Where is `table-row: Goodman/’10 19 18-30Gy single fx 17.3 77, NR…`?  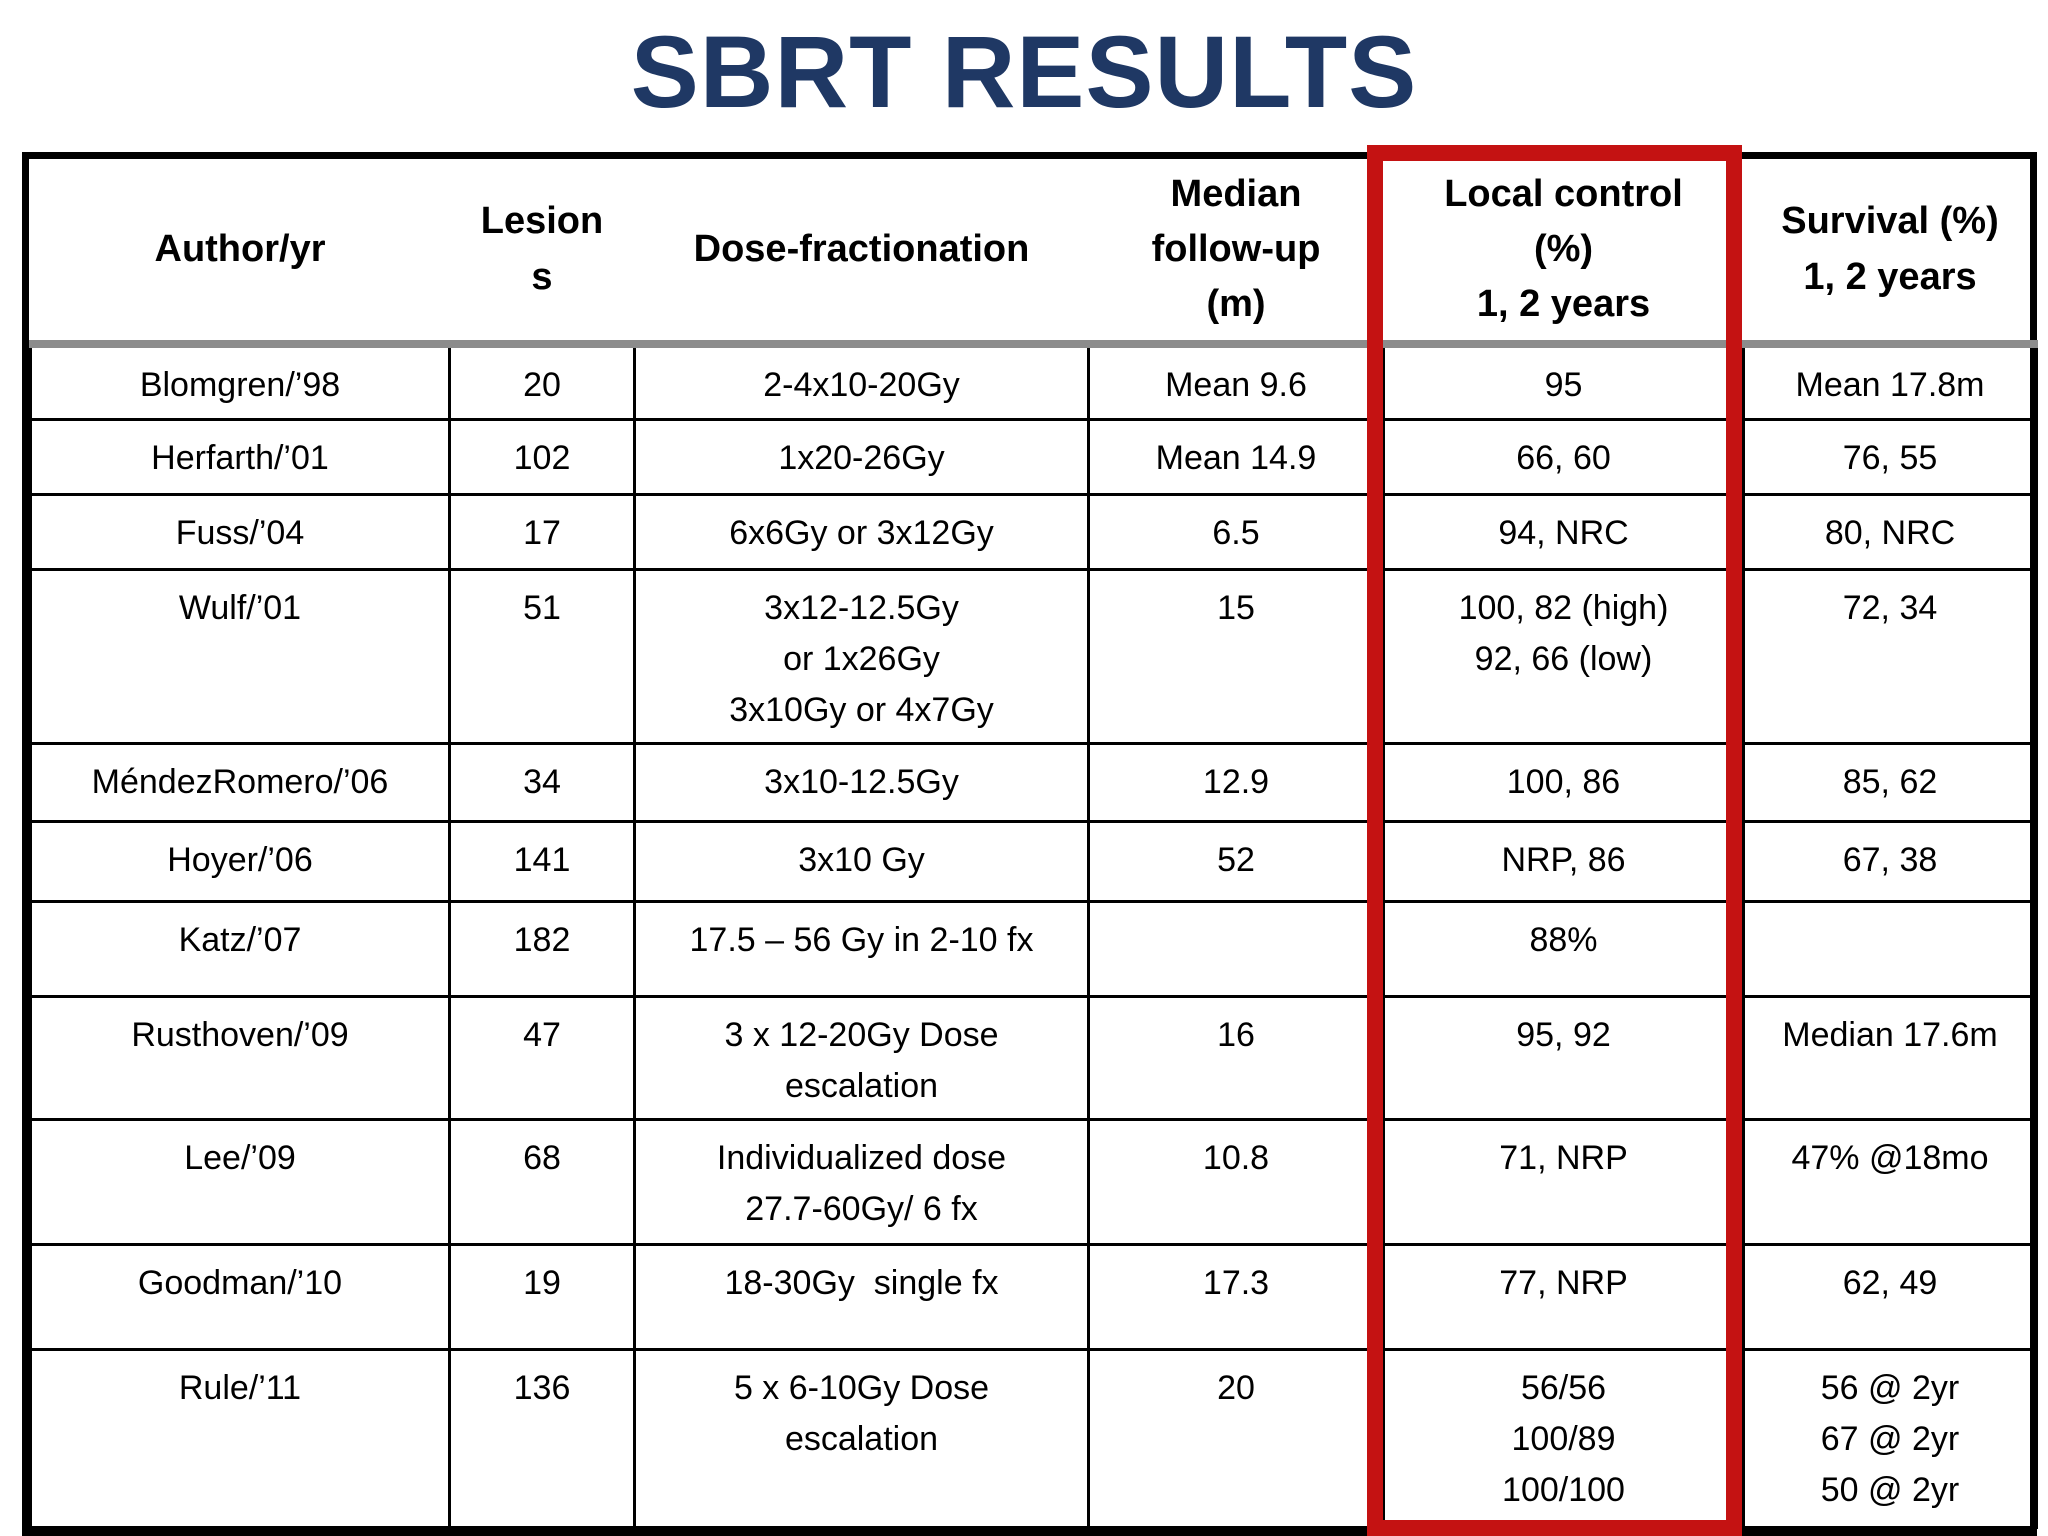
table-row: Goodman/’10 19 18-30Gy single fx 17.3 77, NR… is located at coordinates (1033, 1296).